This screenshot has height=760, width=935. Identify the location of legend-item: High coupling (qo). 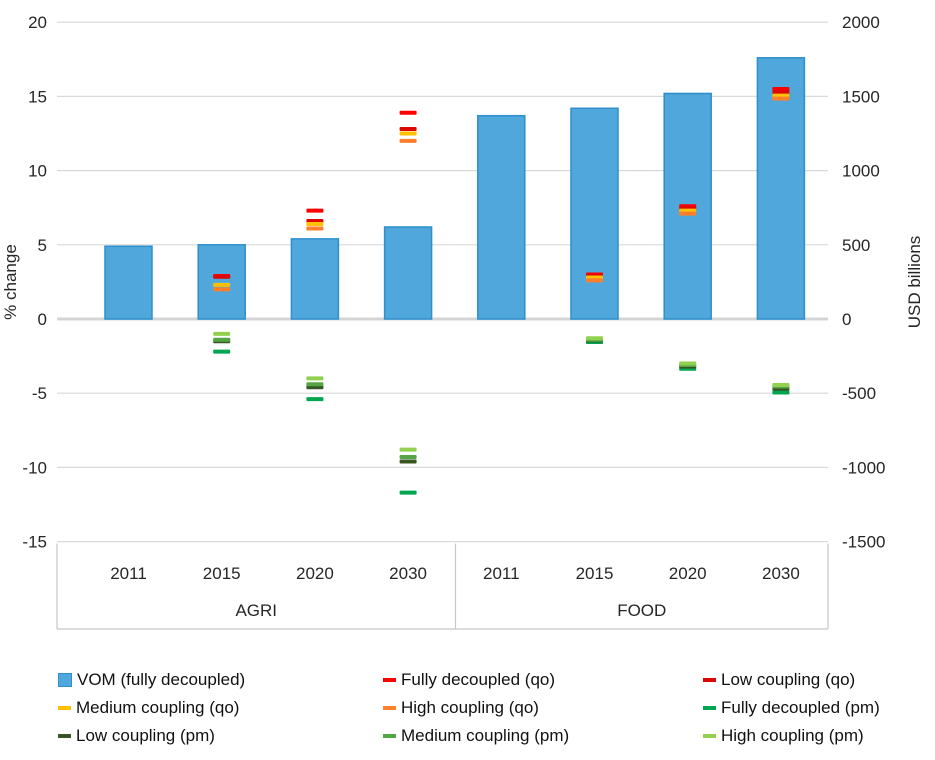
(543, 708).